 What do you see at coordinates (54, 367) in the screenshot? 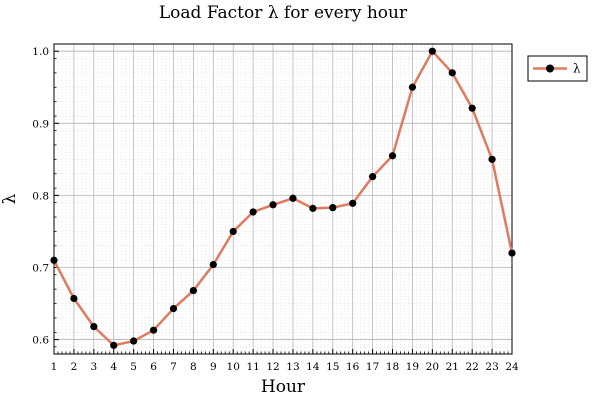
I see `x-tick-label: 1` at bounding box center [54, 367].